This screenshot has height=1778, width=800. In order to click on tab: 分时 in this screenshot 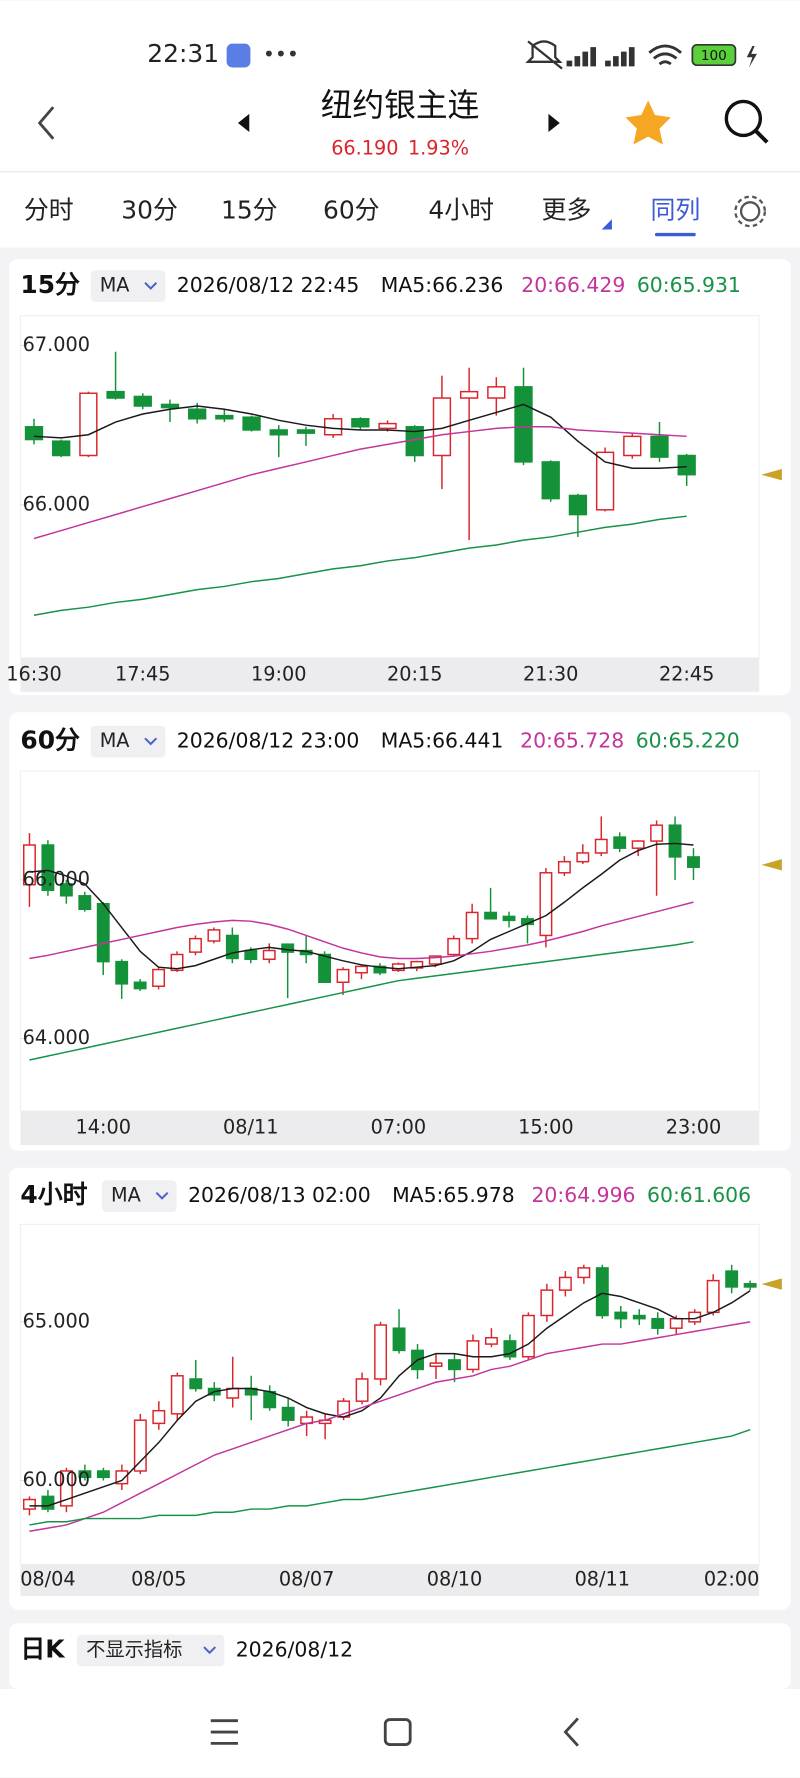, I will do `click(49, 209)`.